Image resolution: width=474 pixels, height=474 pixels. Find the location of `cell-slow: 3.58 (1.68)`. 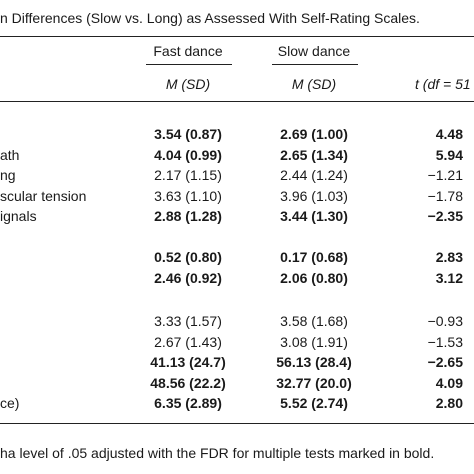

cell-slow: 3.58 (1.68) is located at coordinates (314, 321).